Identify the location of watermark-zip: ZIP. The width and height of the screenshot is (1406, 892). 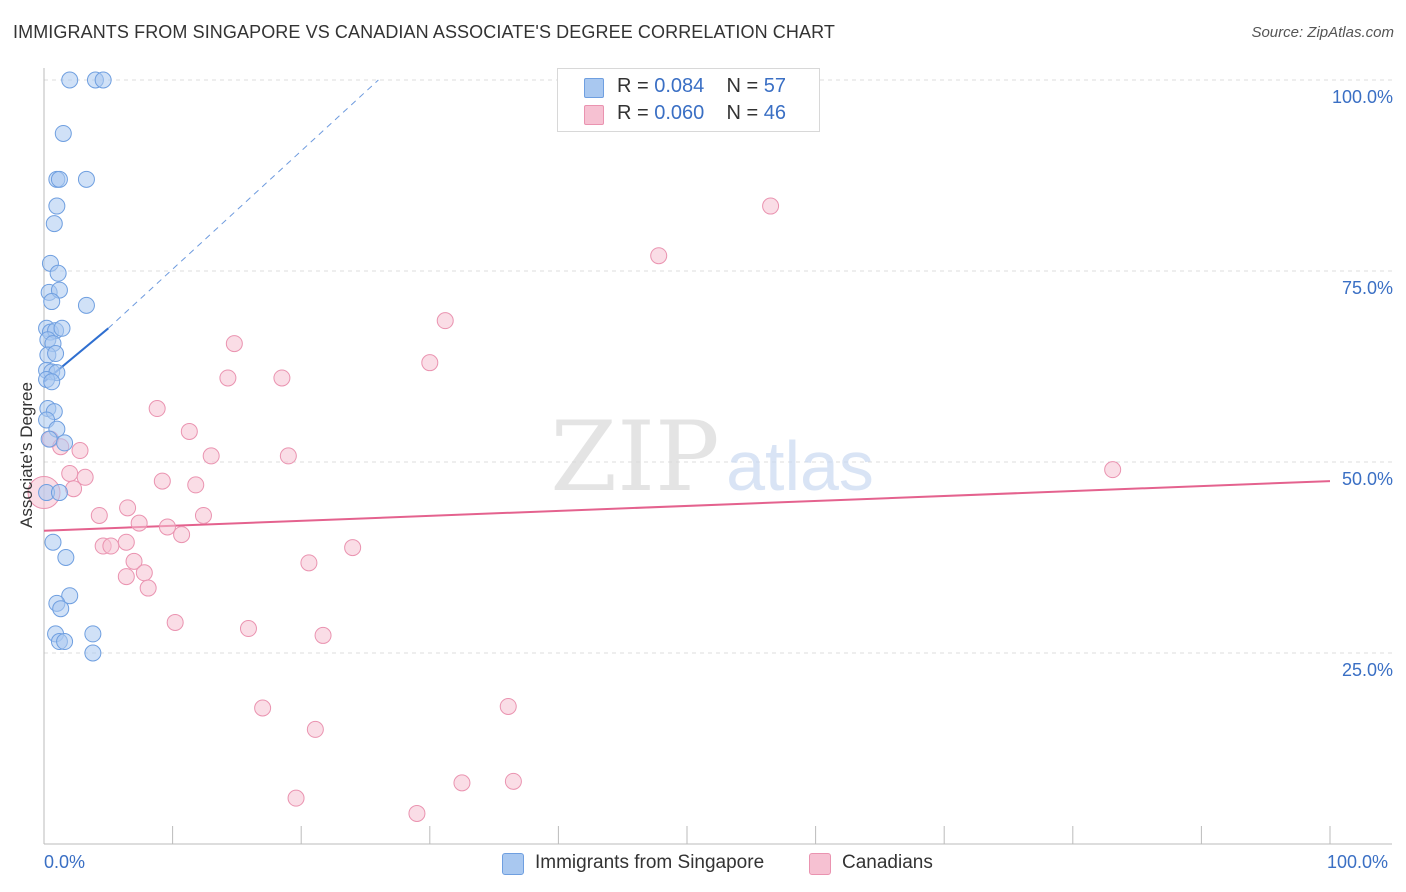
(634, 457).